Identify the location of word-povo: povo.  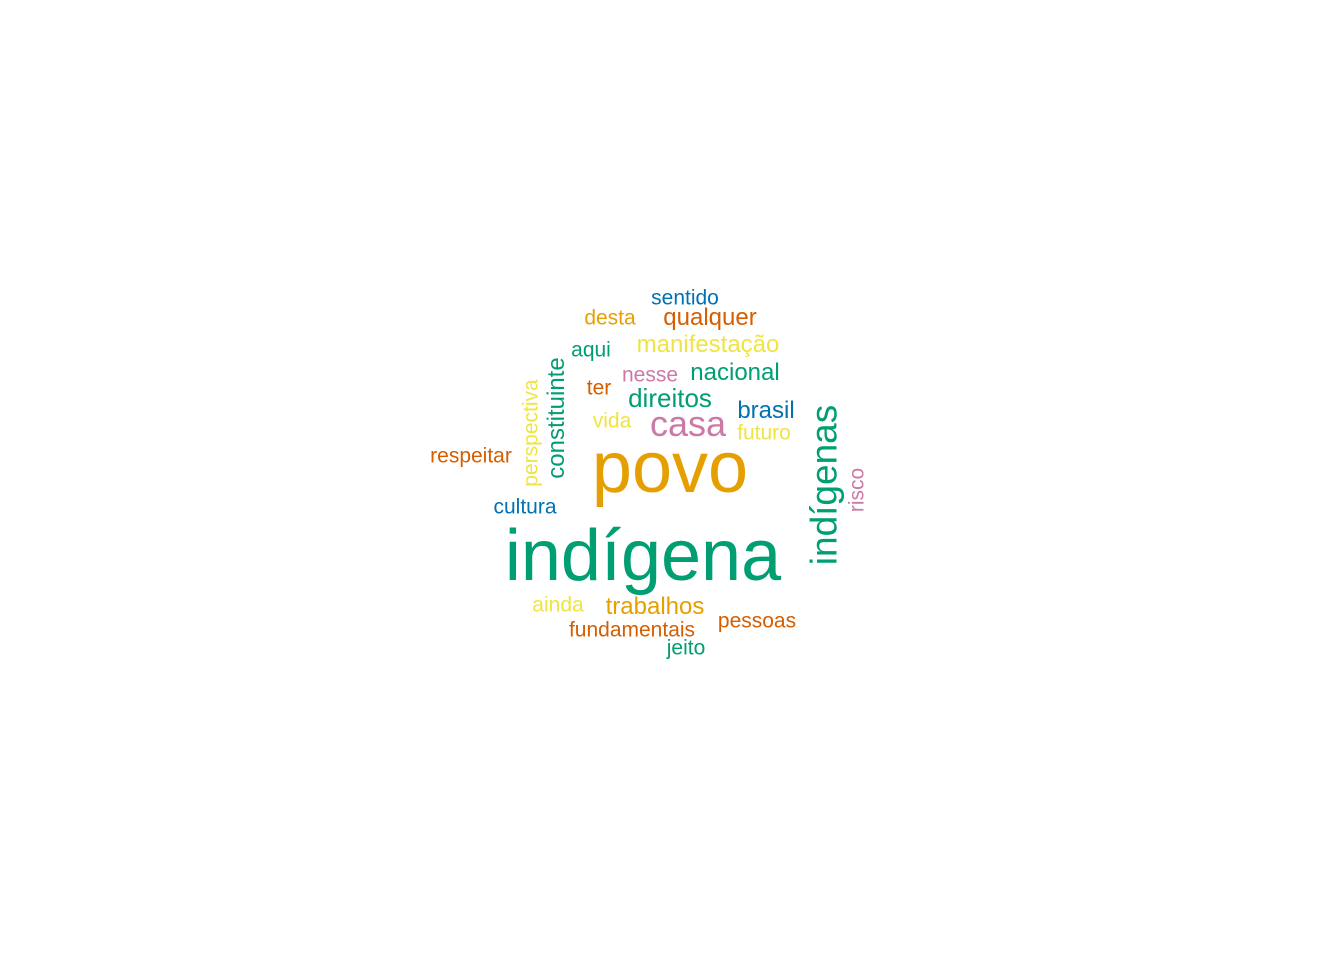
(670, 468).